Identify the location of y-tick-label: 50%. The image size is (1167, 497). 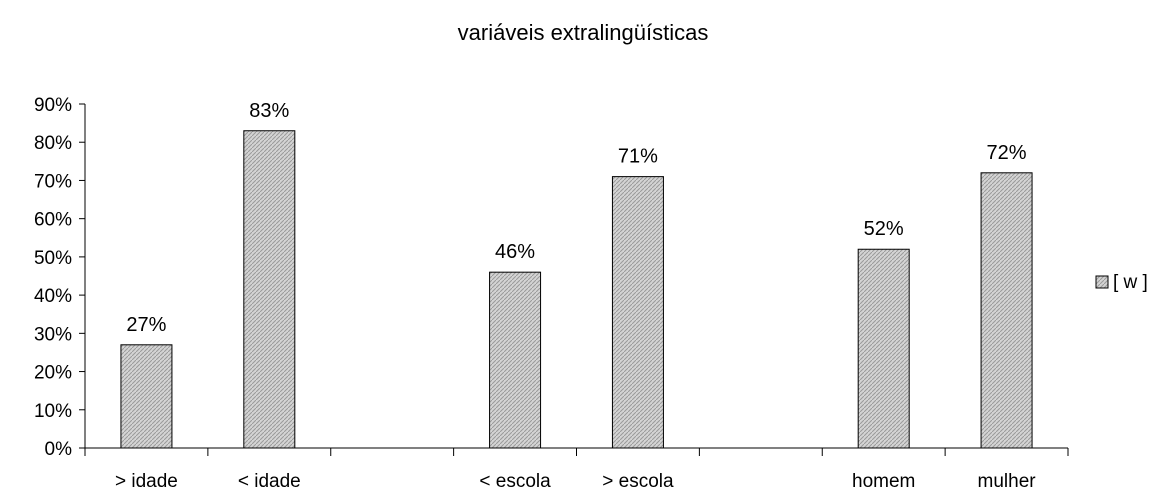
(53, 258).